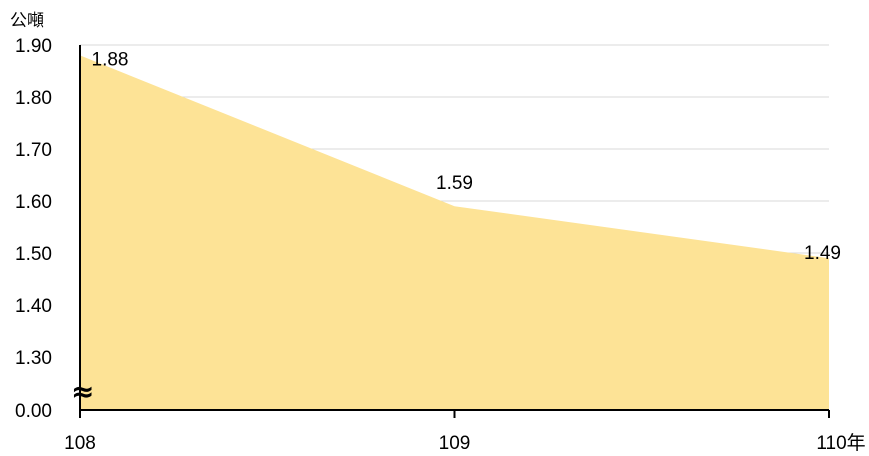 Image resolution: width=869 pixels, height=456 pixels. I want to click on y-tick-label-3: 1.60, so click(33, 202).